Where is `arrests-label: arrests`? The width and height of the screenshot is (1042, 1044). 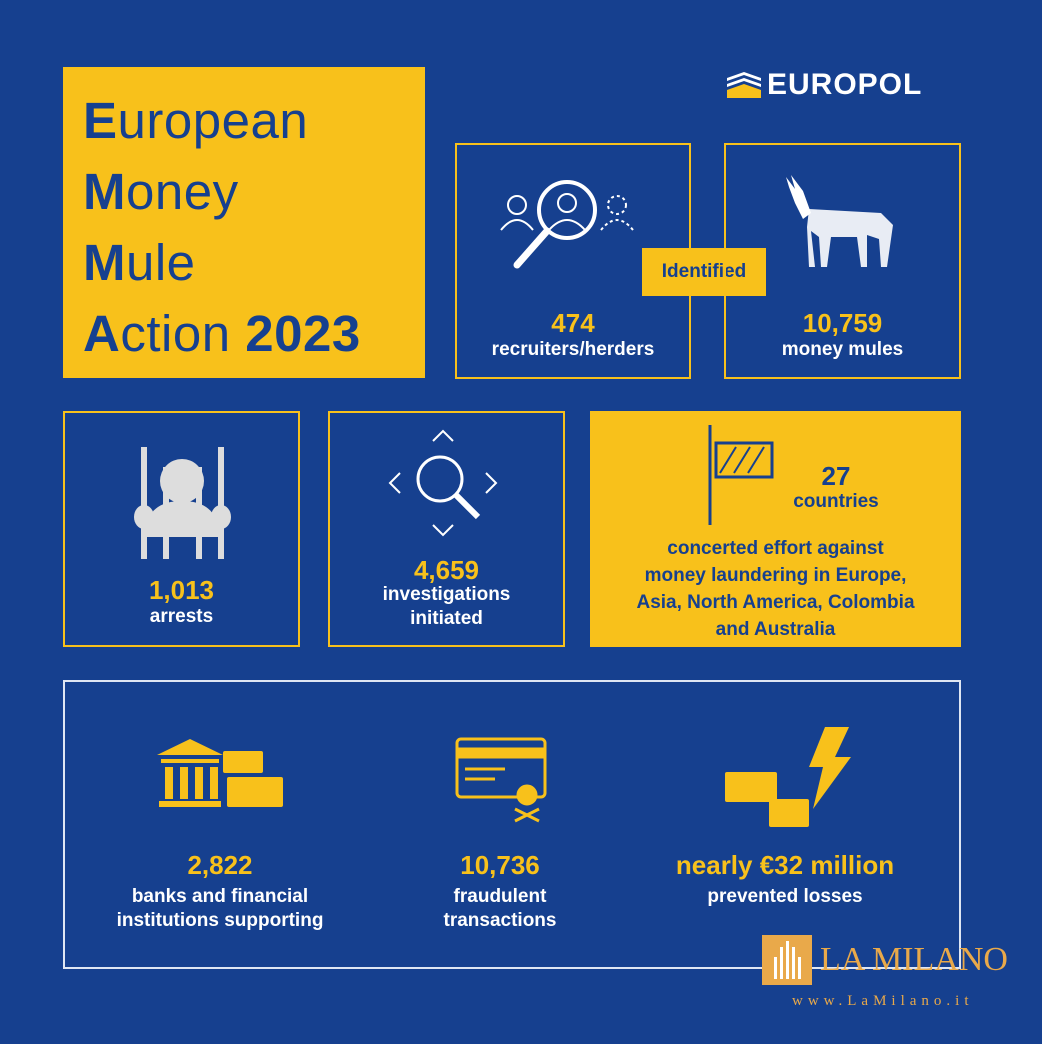
arrests-label: arrests is located at coordinates (181, 616).